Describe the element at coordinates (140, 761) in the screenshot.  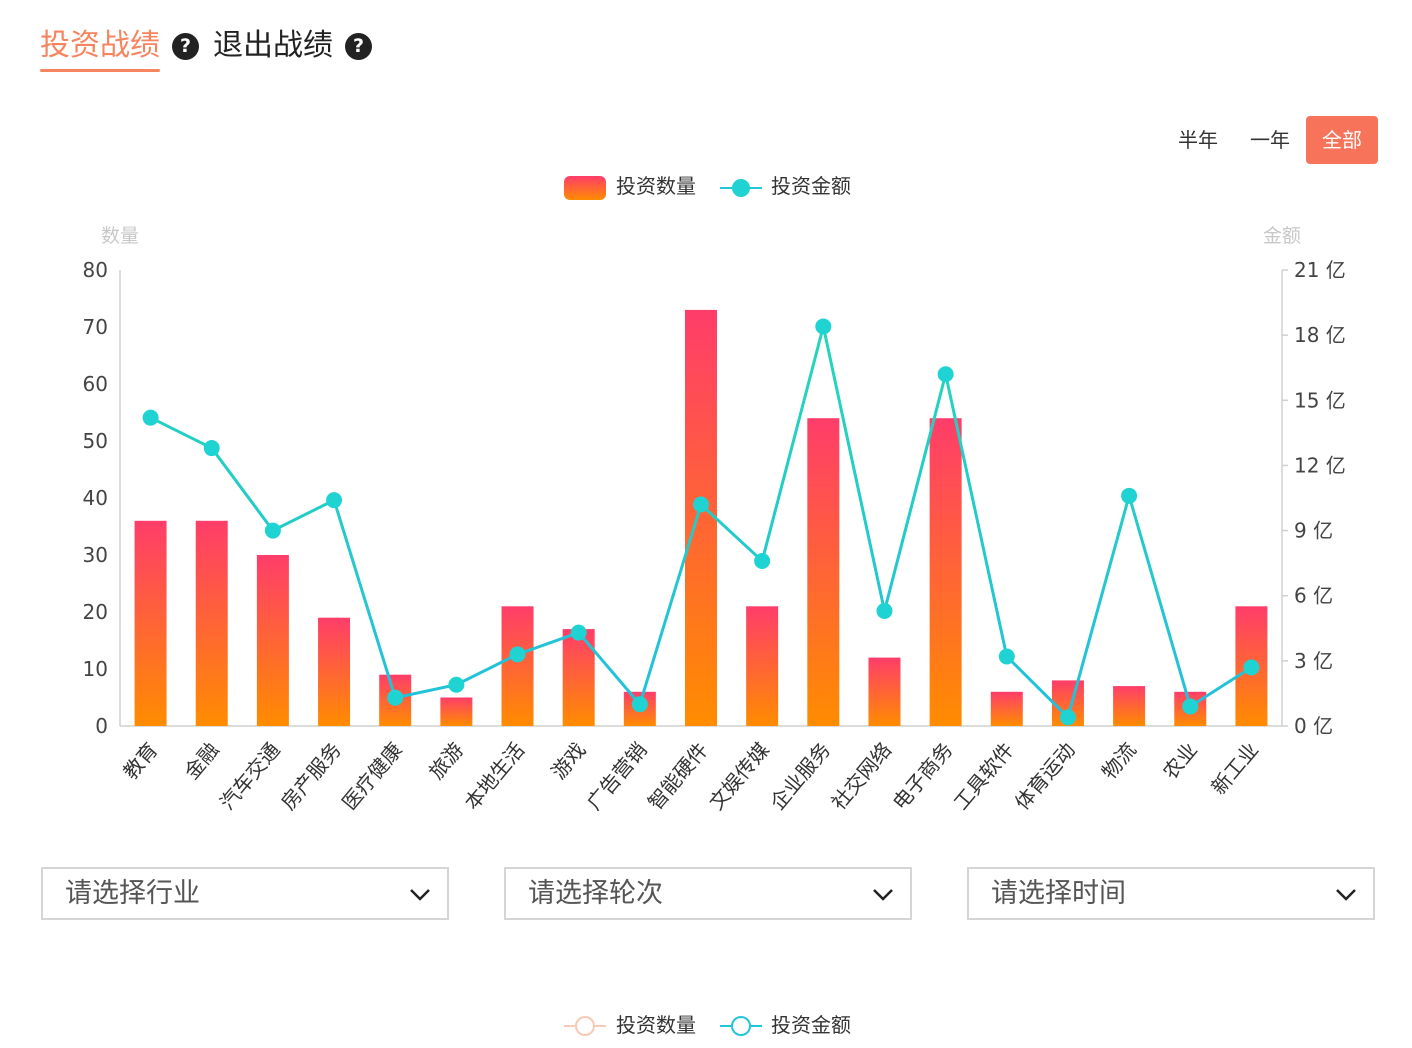
I see `x-tick-label: 教育` at that location.